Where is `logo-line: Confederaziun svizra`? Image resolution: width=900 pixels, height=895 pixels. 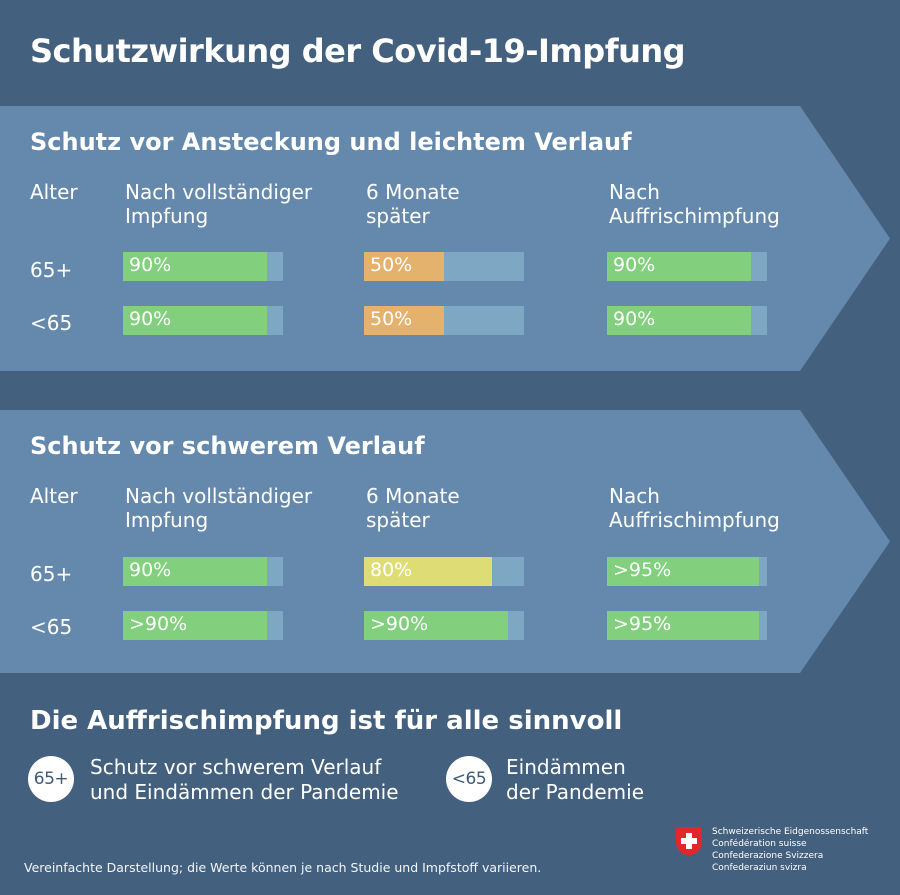 logo-line: Confederaziun svizra is located at coordinates (759, 868).